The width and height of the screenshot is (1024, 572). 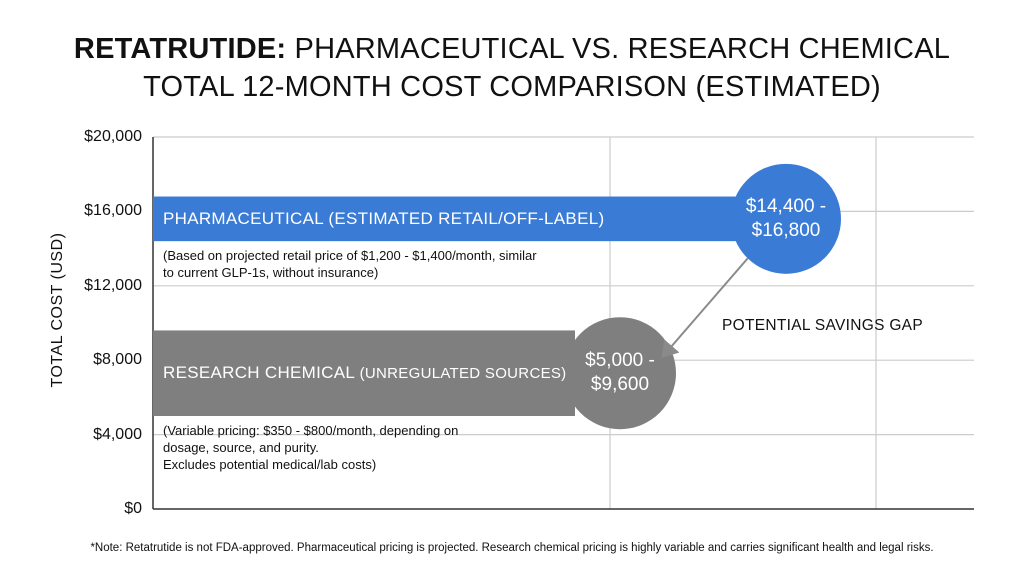 I want to click on research-chemical-range-value-line2: $9,600, so click(x=620, y=385).